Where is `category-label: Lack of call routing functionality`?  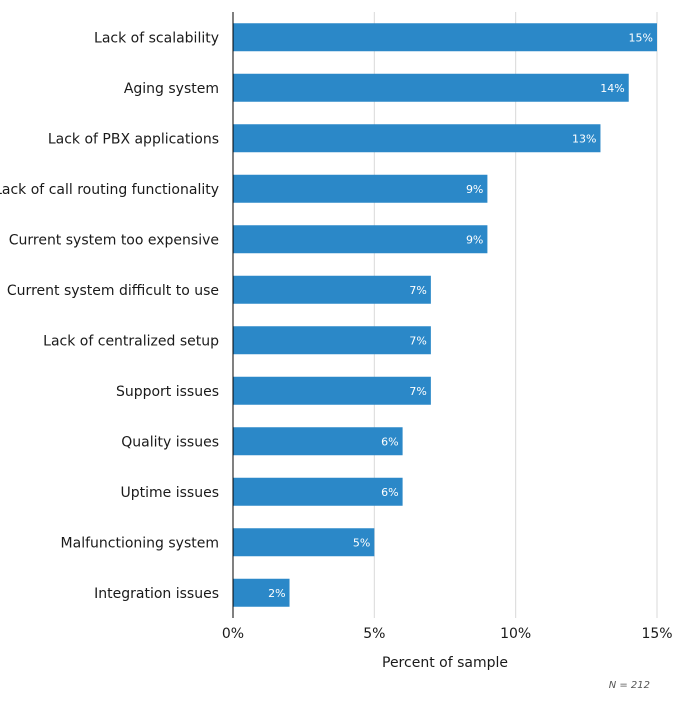 category-label: Lack of call routing functionality is located at coordinates (109, 190).